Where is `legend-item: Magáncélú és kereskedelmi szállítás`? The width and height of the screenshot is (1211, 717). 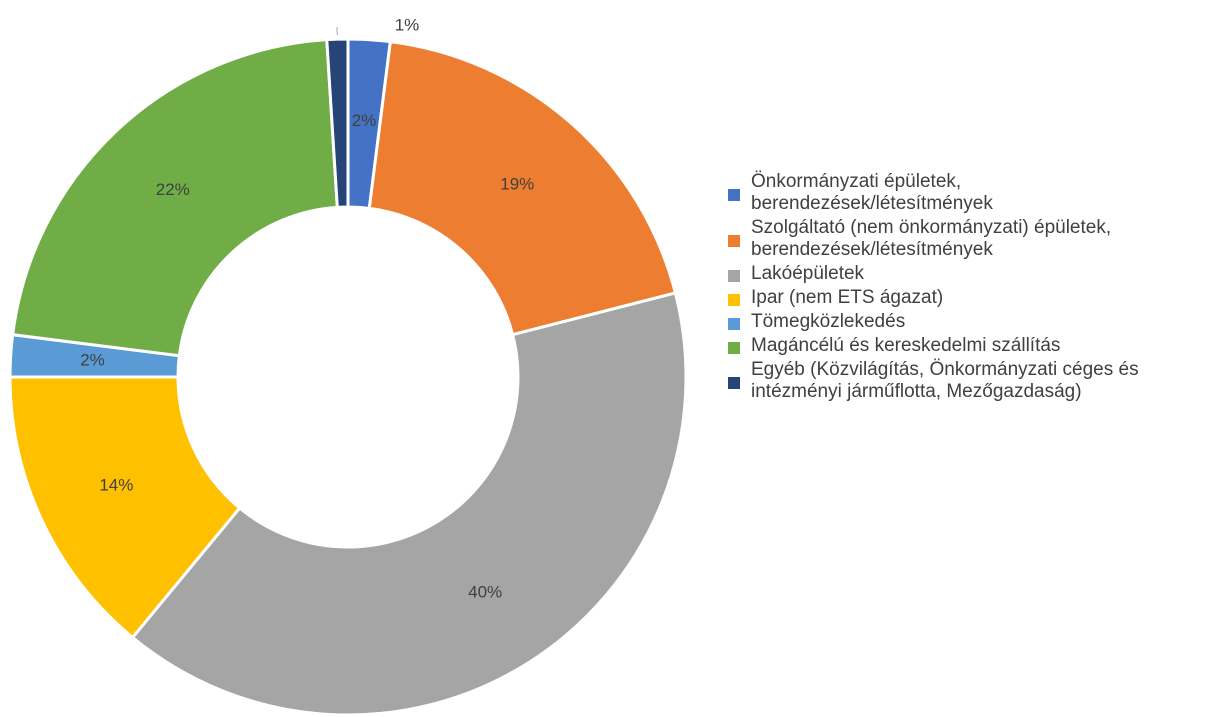 legend-item: Magáncélú és kereskedelmi szállítás is located at coordinates (968, 346).